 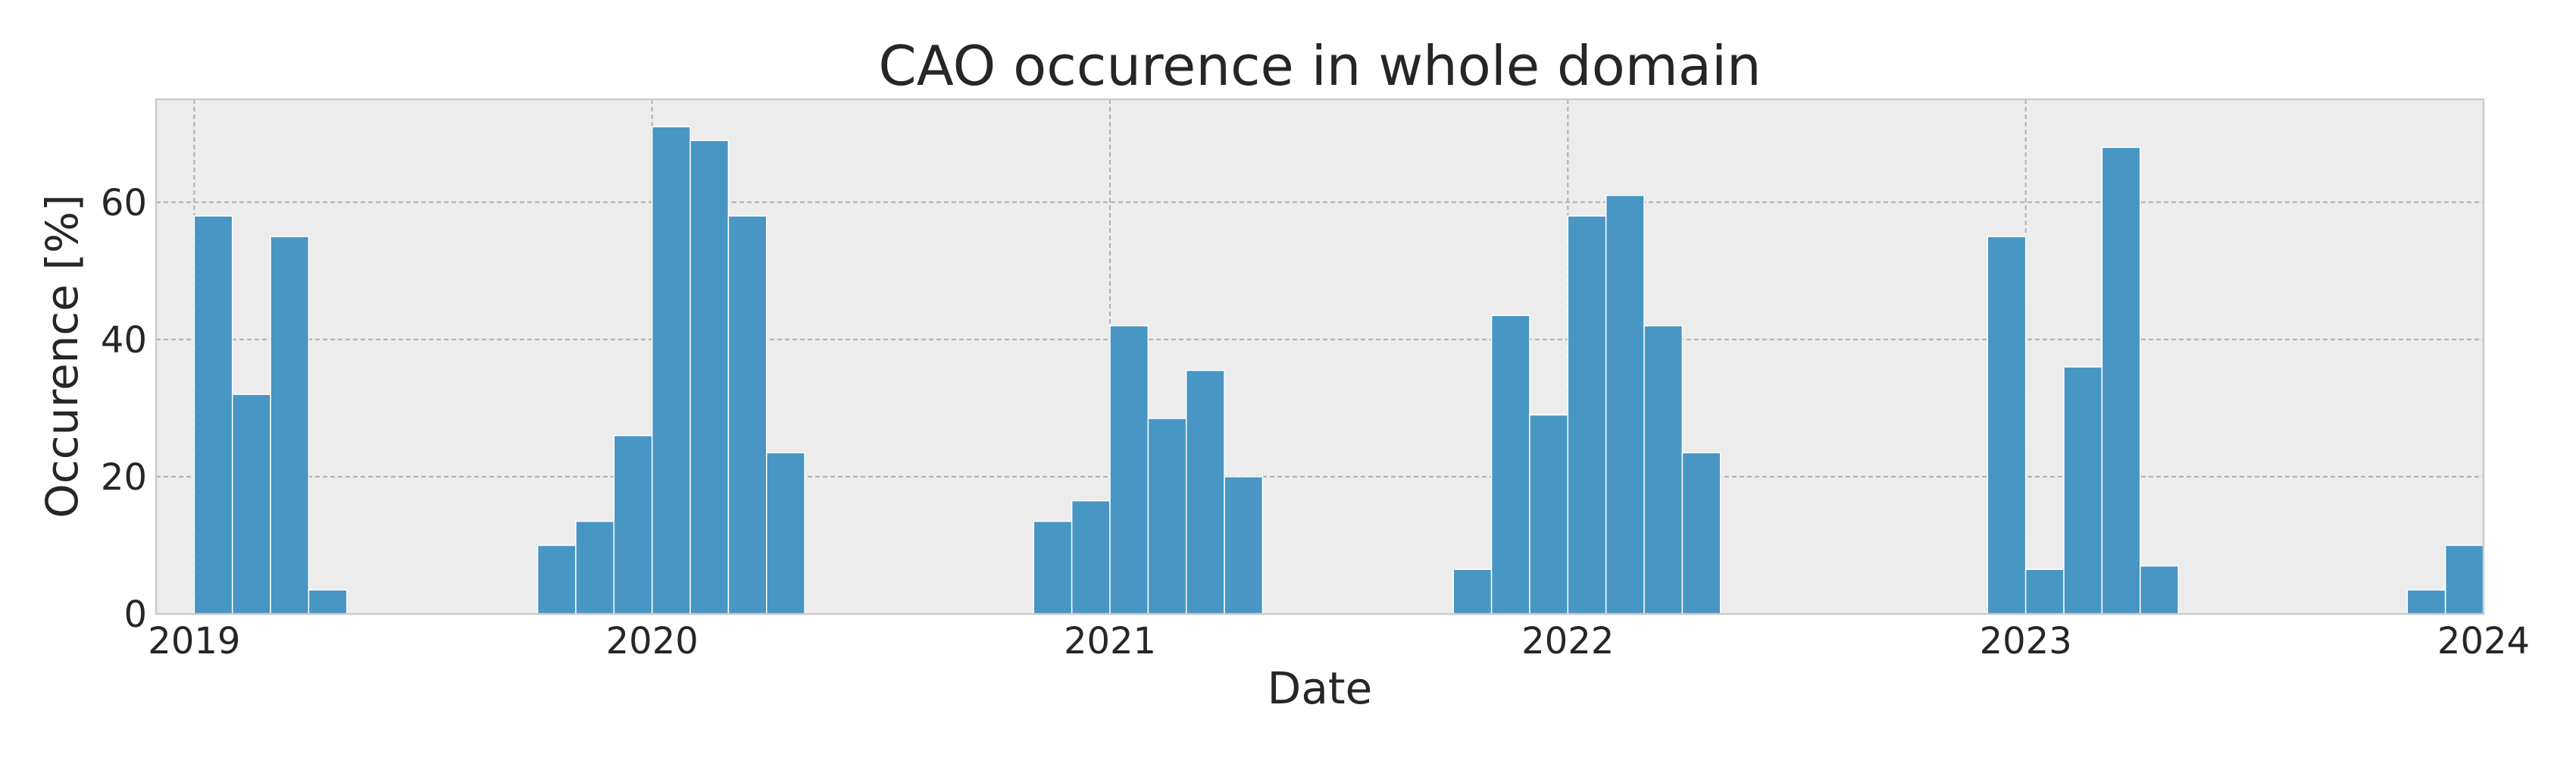 What do you see at coordinates (1321, 688) in the screenshot?
I see `x-axis-label: Date` at bounding box center [1321, 688].